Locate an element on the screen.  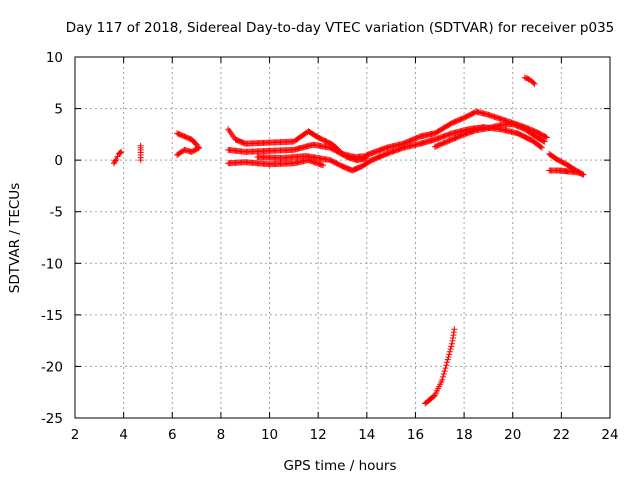
y-tick-label: 10 is located at coordinates (54, 58).